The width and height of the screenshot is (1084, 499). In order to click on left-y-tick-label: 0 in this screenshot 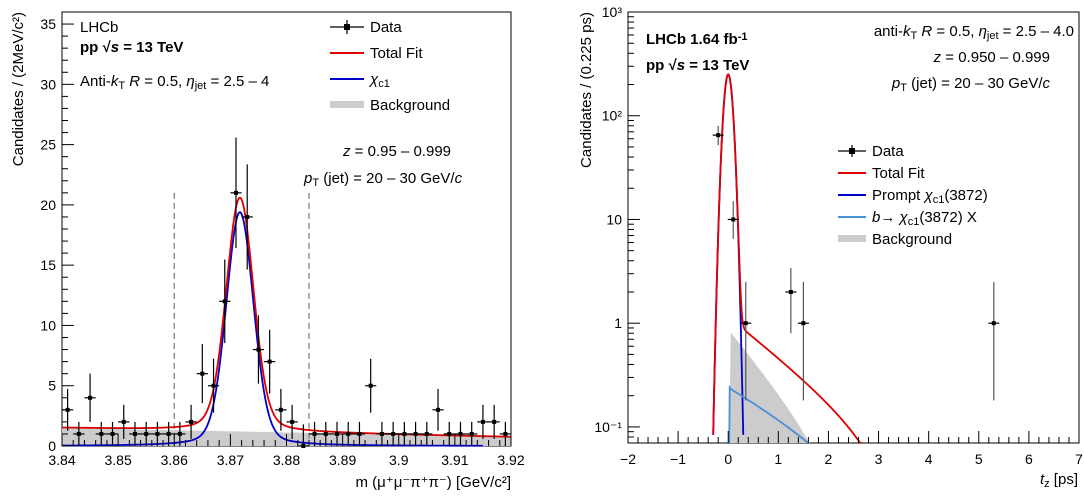, I will do `click(52, 446)`.